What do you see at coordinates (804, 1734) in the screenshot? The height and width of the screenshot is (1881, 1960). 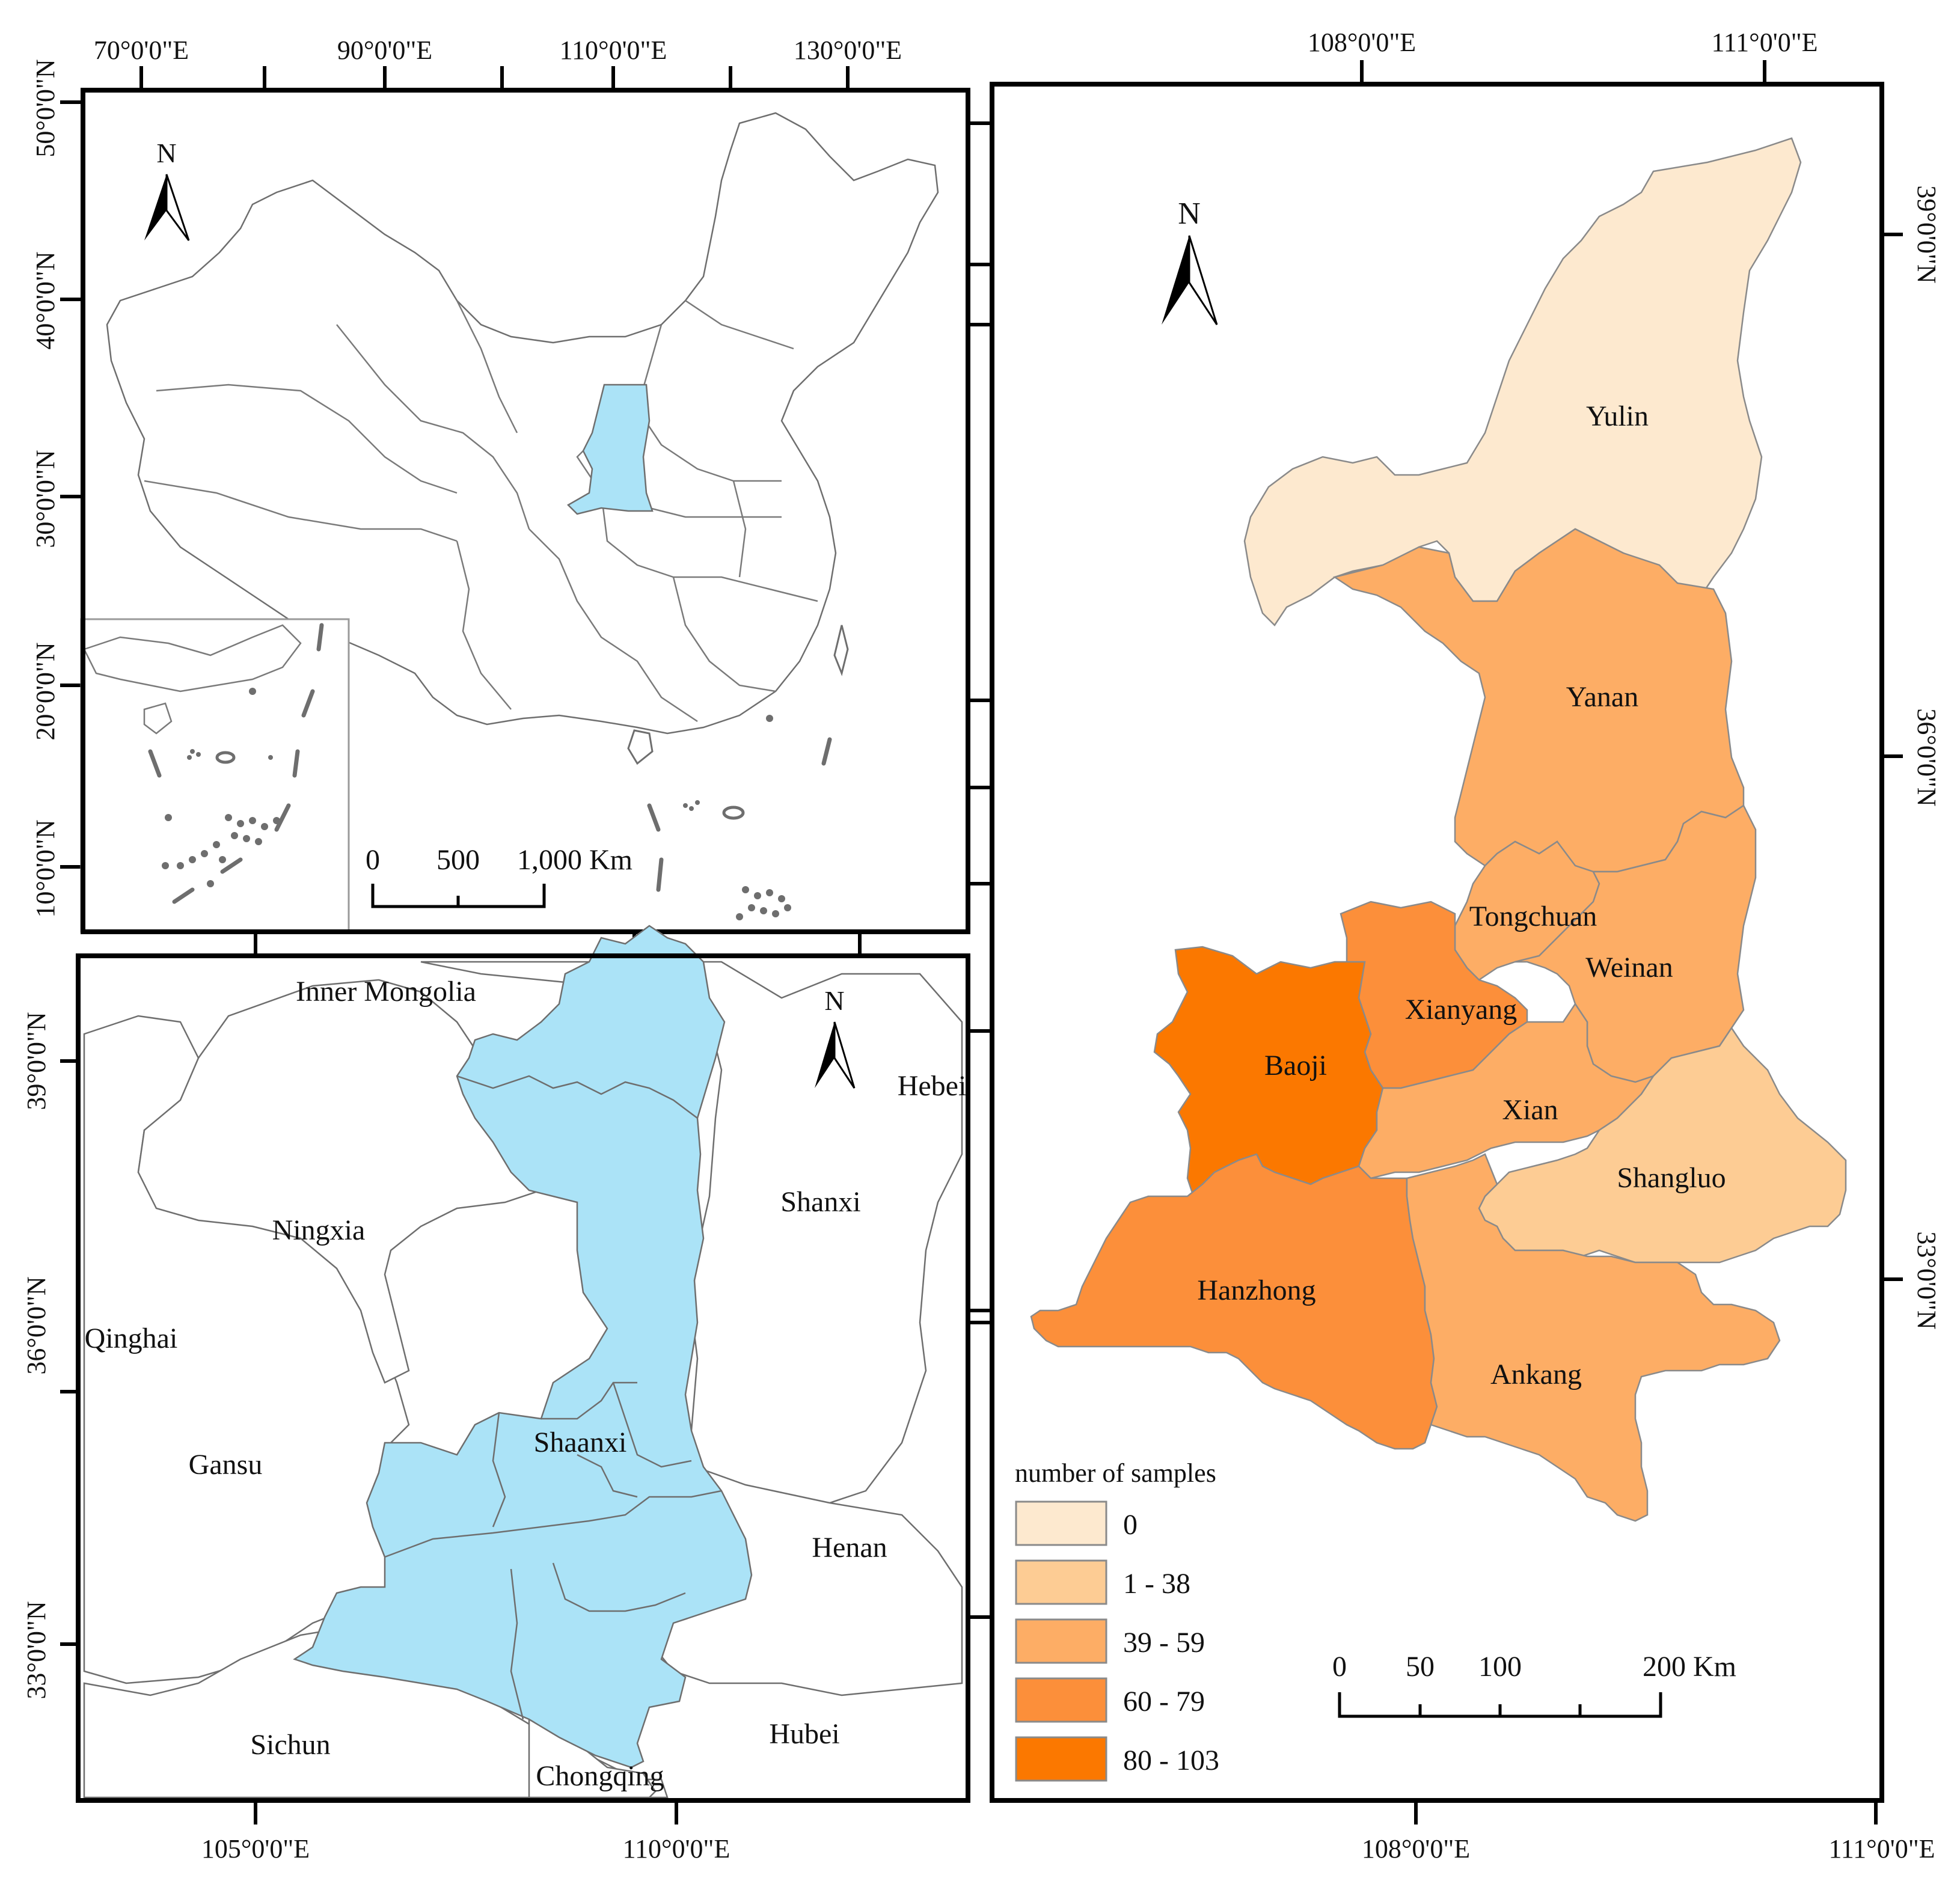 I see `label-hubei: Hubei` at bounding box center [804, 1734].